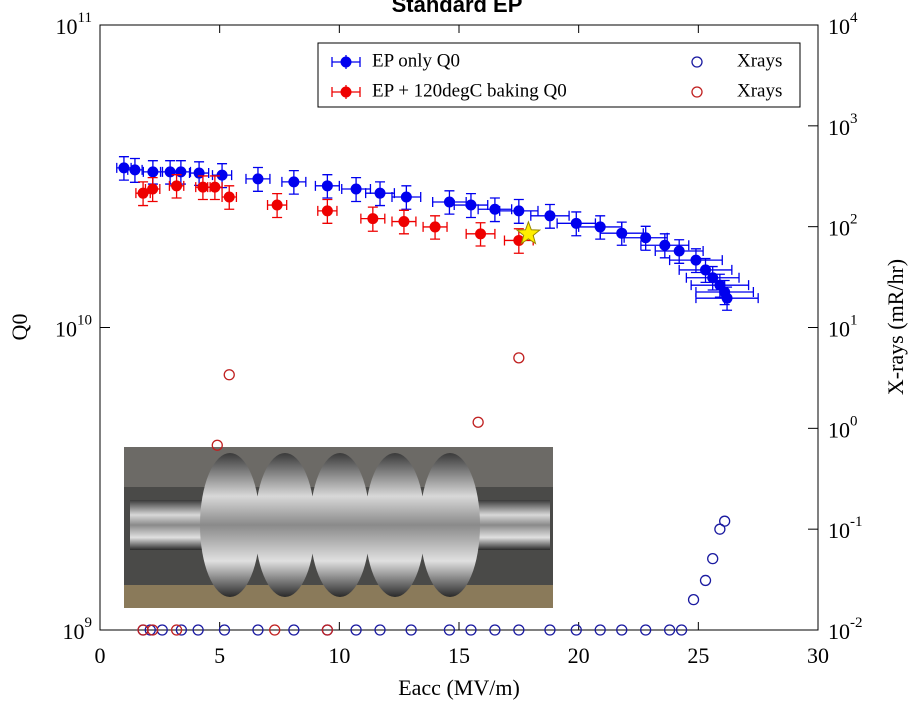  What do you see at coordinates (459, 687) in the screenshot?
I see `x-axis-label: Eacc (MV/m)` at bounding box center [459, 687].